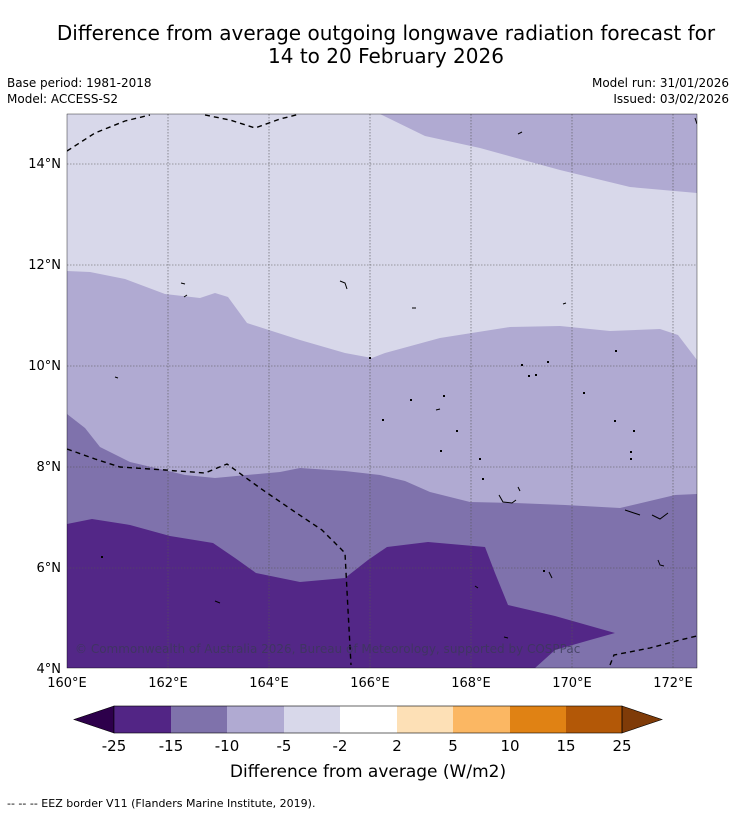 The image size is (736, 816). Describe the element at coordinates (510, 746) in the screenshot. I see `colorbar-label-8: 10` at that location.